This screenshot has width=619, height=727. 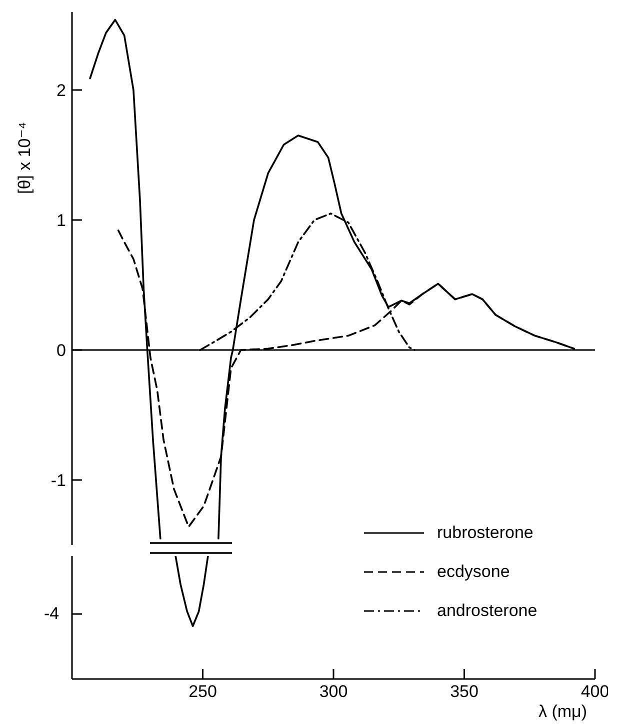 I want to click on legend-label: ecdysone, so click(x=473, y=572).